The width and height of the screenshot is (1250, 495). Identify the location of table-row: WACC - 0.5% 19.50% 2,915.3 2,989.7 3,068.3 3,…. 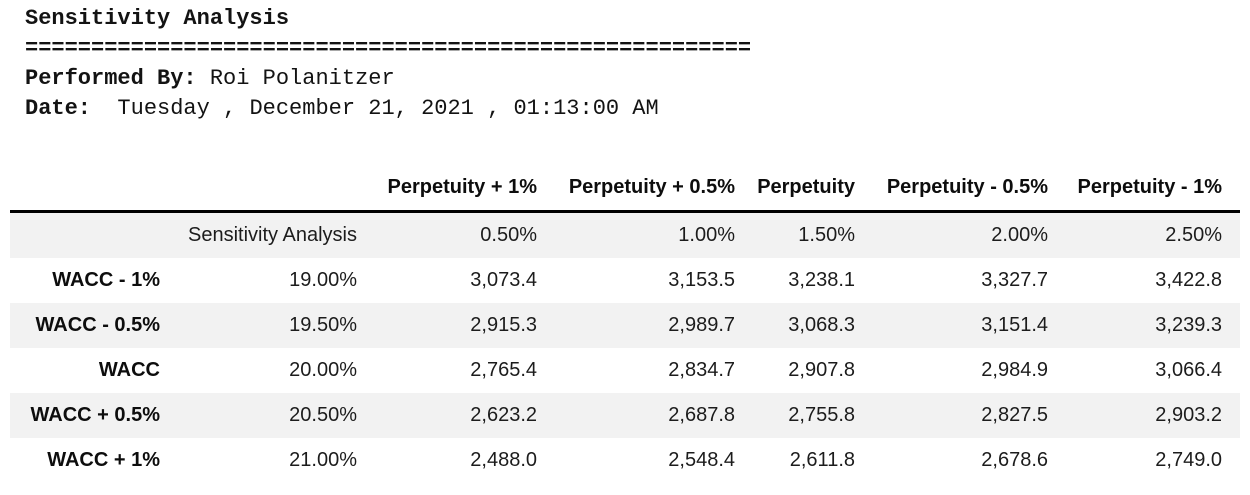
(625, 325).